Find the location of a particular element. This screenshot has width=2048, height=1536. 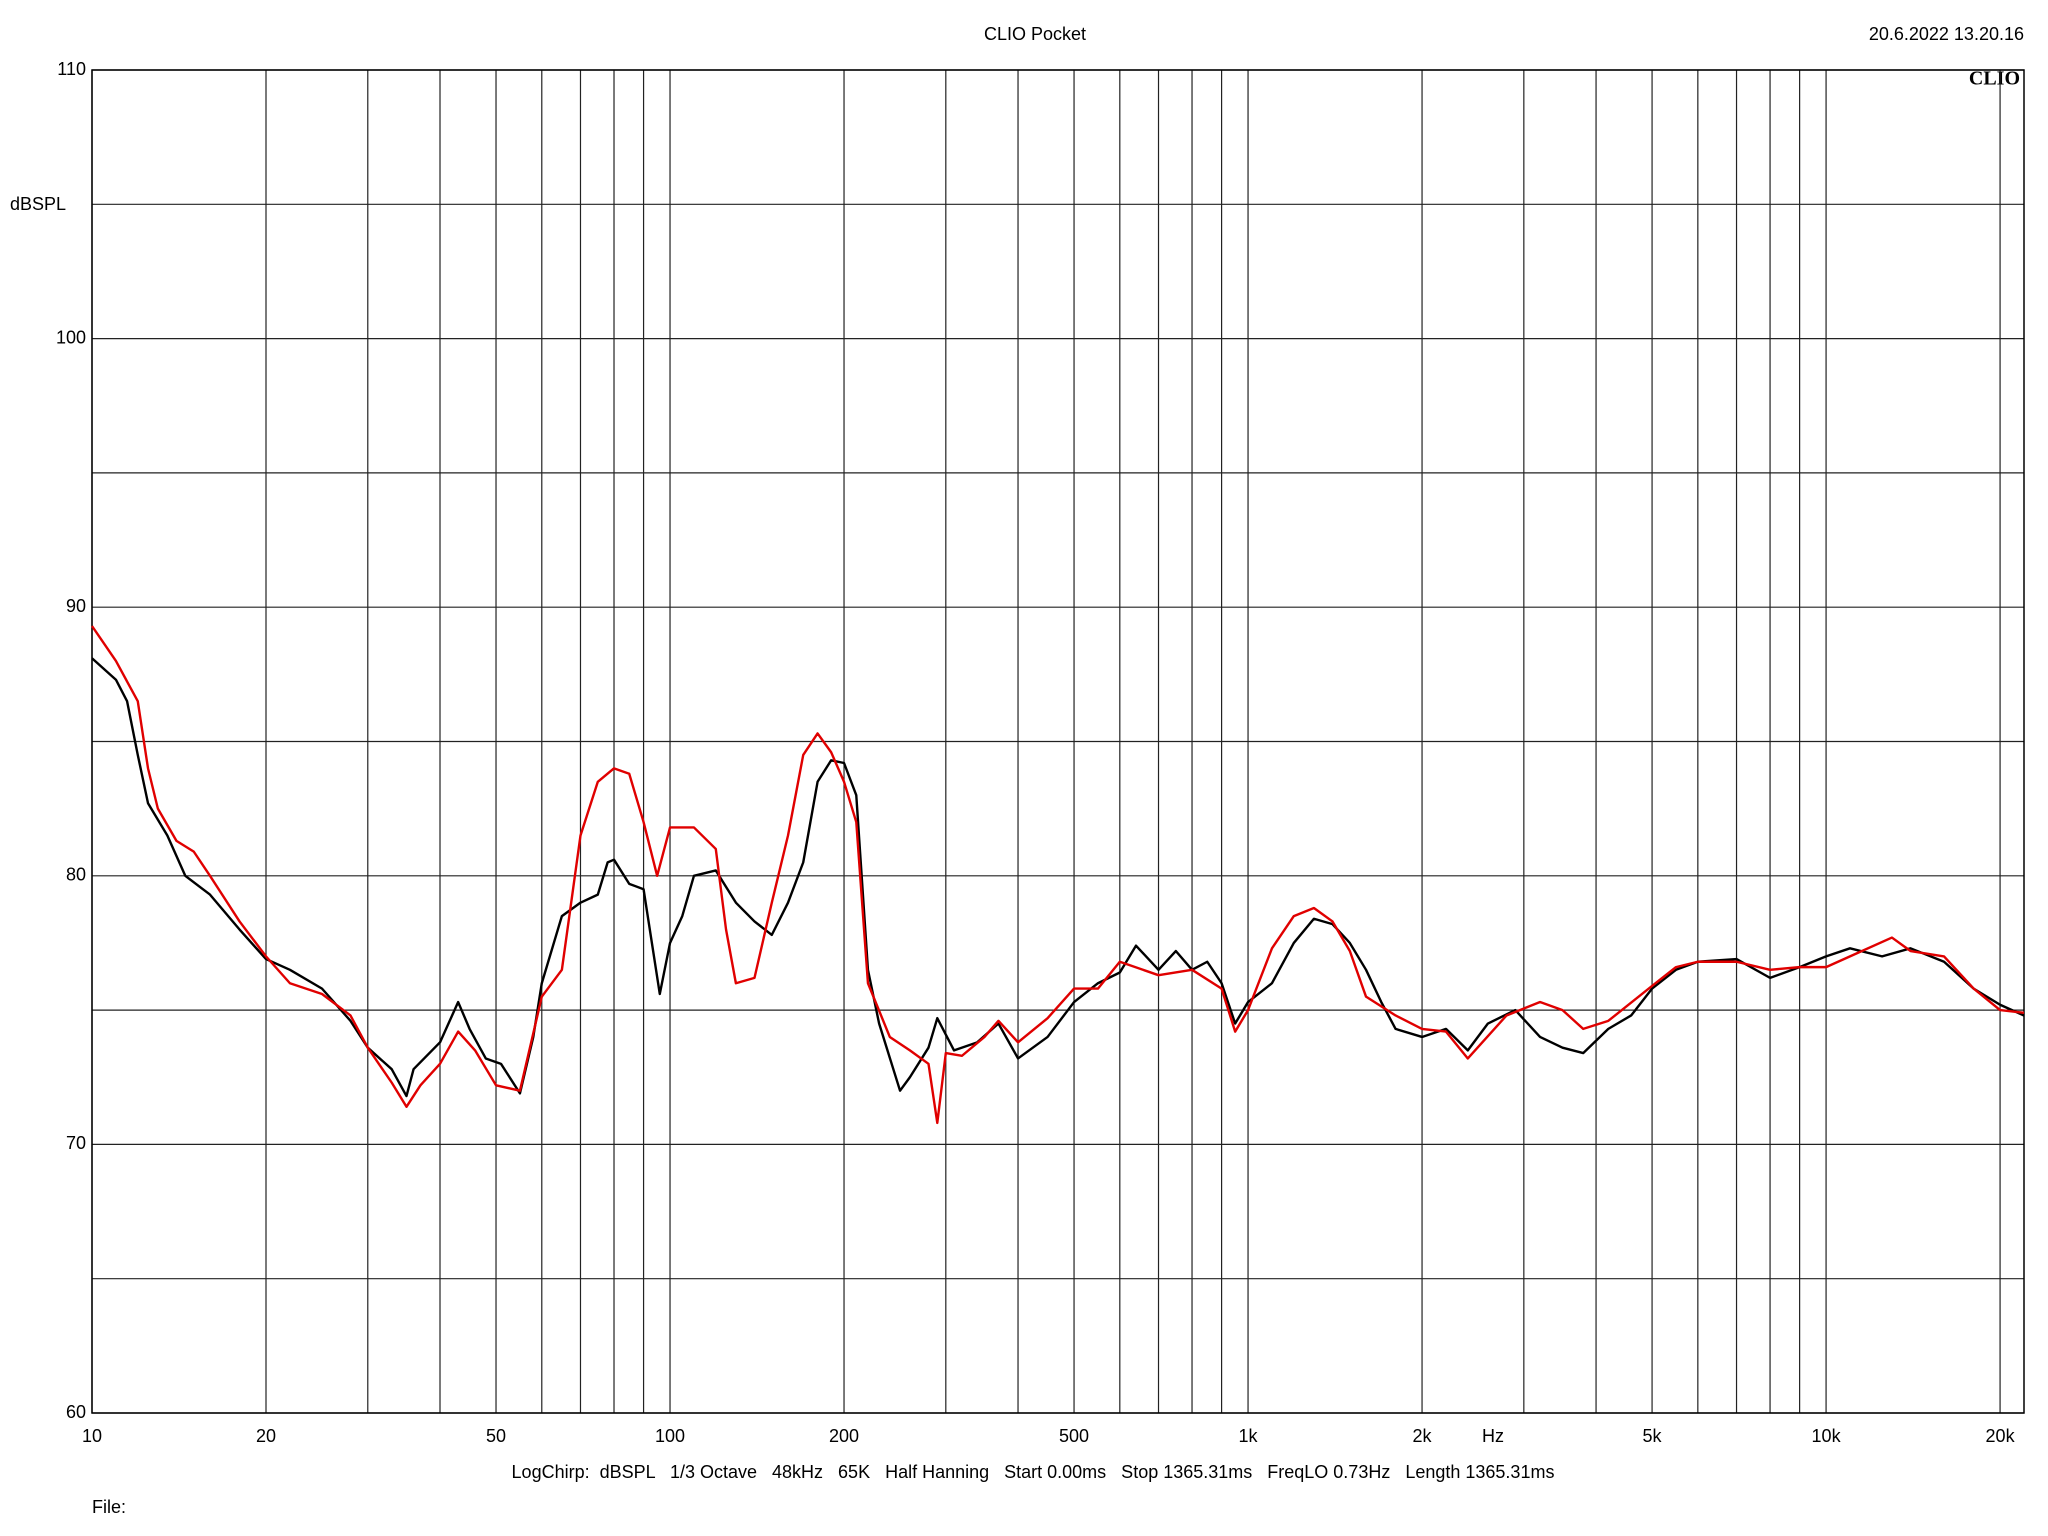

y-tick-label: 60 is located at coordinates (76, 1412).